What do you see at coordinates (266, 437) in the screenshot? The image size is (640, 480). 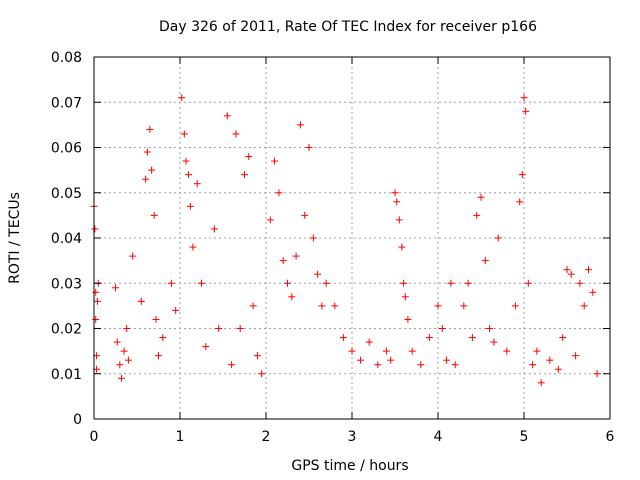 I see `x-tick-label: 2` at bounding box center [266, 437].